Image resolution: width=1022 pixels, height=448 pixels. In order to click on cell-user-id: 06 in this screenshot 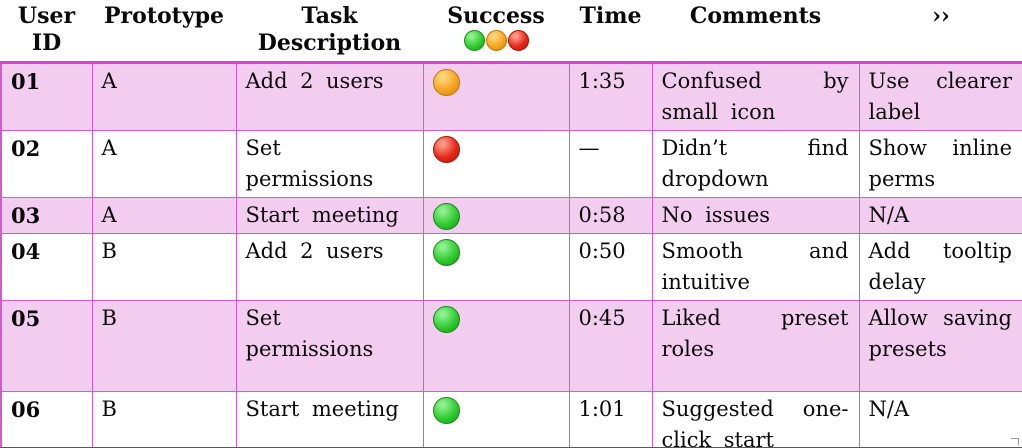, I will do `click(46, 419)`.